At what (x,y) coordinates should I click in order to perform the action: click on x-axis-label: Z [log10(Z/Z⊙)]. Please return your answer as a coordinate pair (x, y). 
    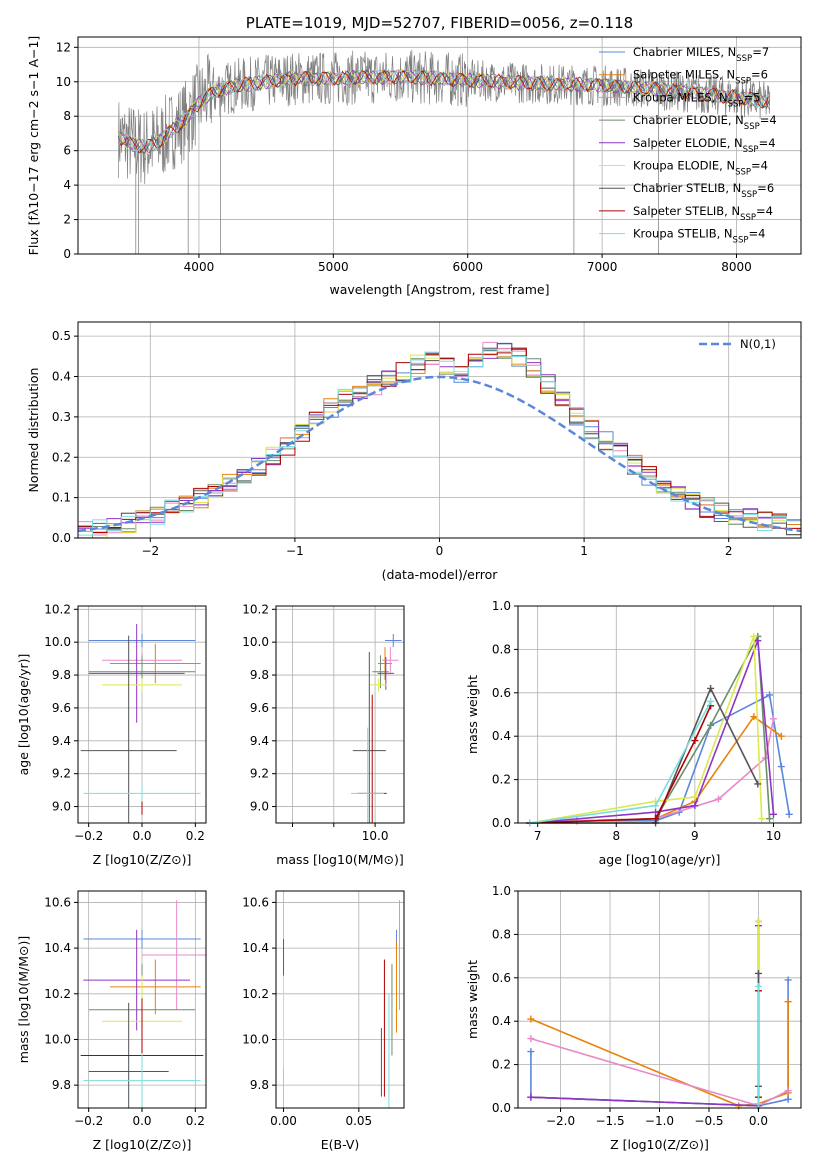
    Looking at the image, I should click on (142, 859).